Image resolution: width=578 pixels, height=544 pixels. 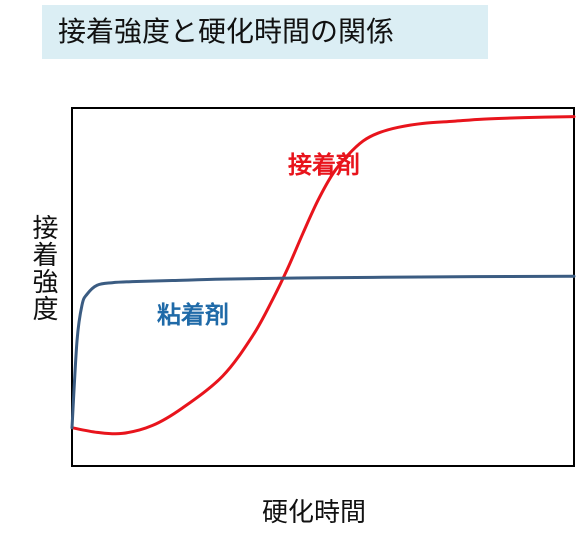 I want to click on series-label-2: 粘着剤, so click(x=193, y=315).